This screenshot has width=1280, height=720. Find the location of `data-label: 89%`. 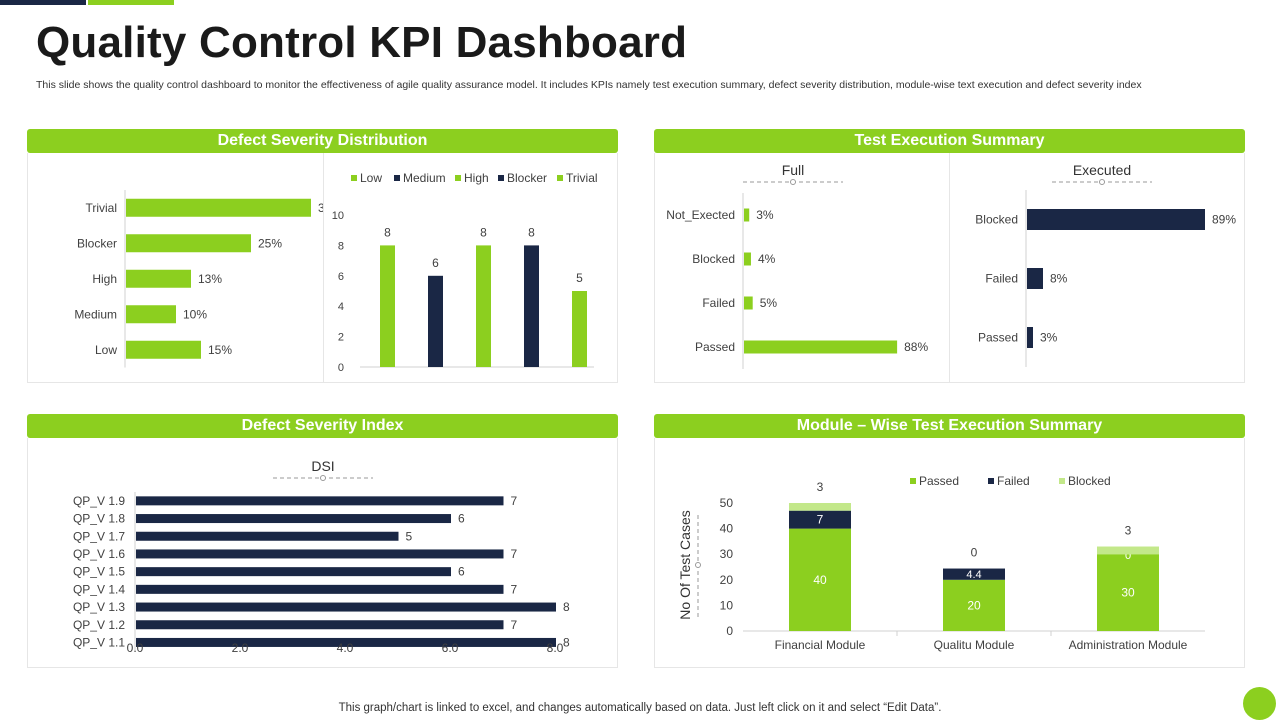

data-label: 89% is located at coordinates (1224, 220).